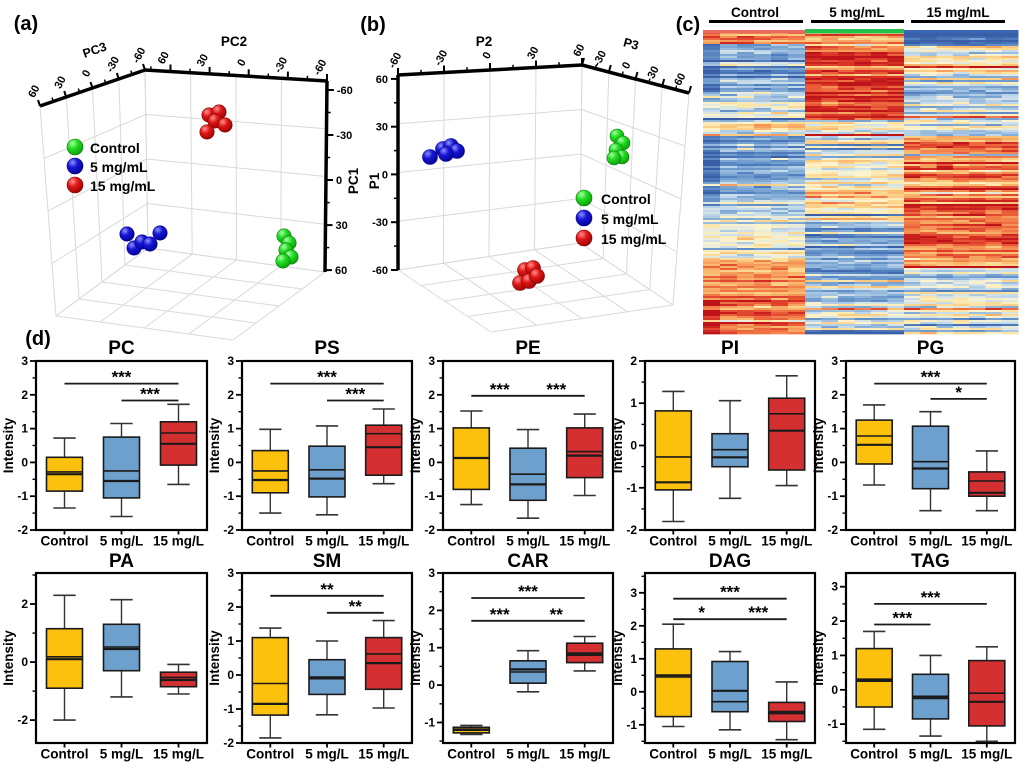 Image resolution: width=1026 pixels, height=768 pixels. What do you see at coordinates (327, 561) in the screenshot?
I see `svg-text: SM` at bounding box center [327, 561].